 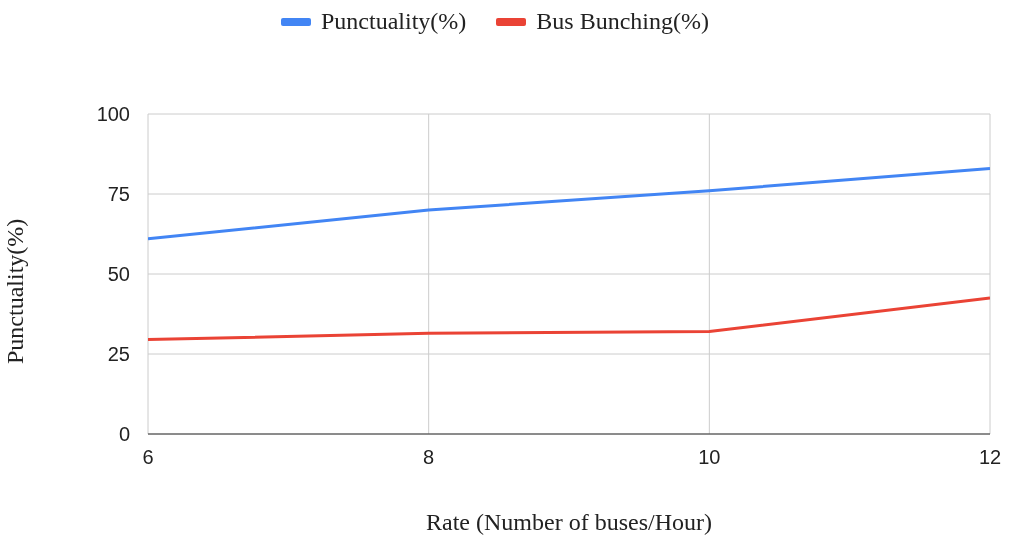 I want to click on y-tick-label: 25, so click(x=118, y=354).